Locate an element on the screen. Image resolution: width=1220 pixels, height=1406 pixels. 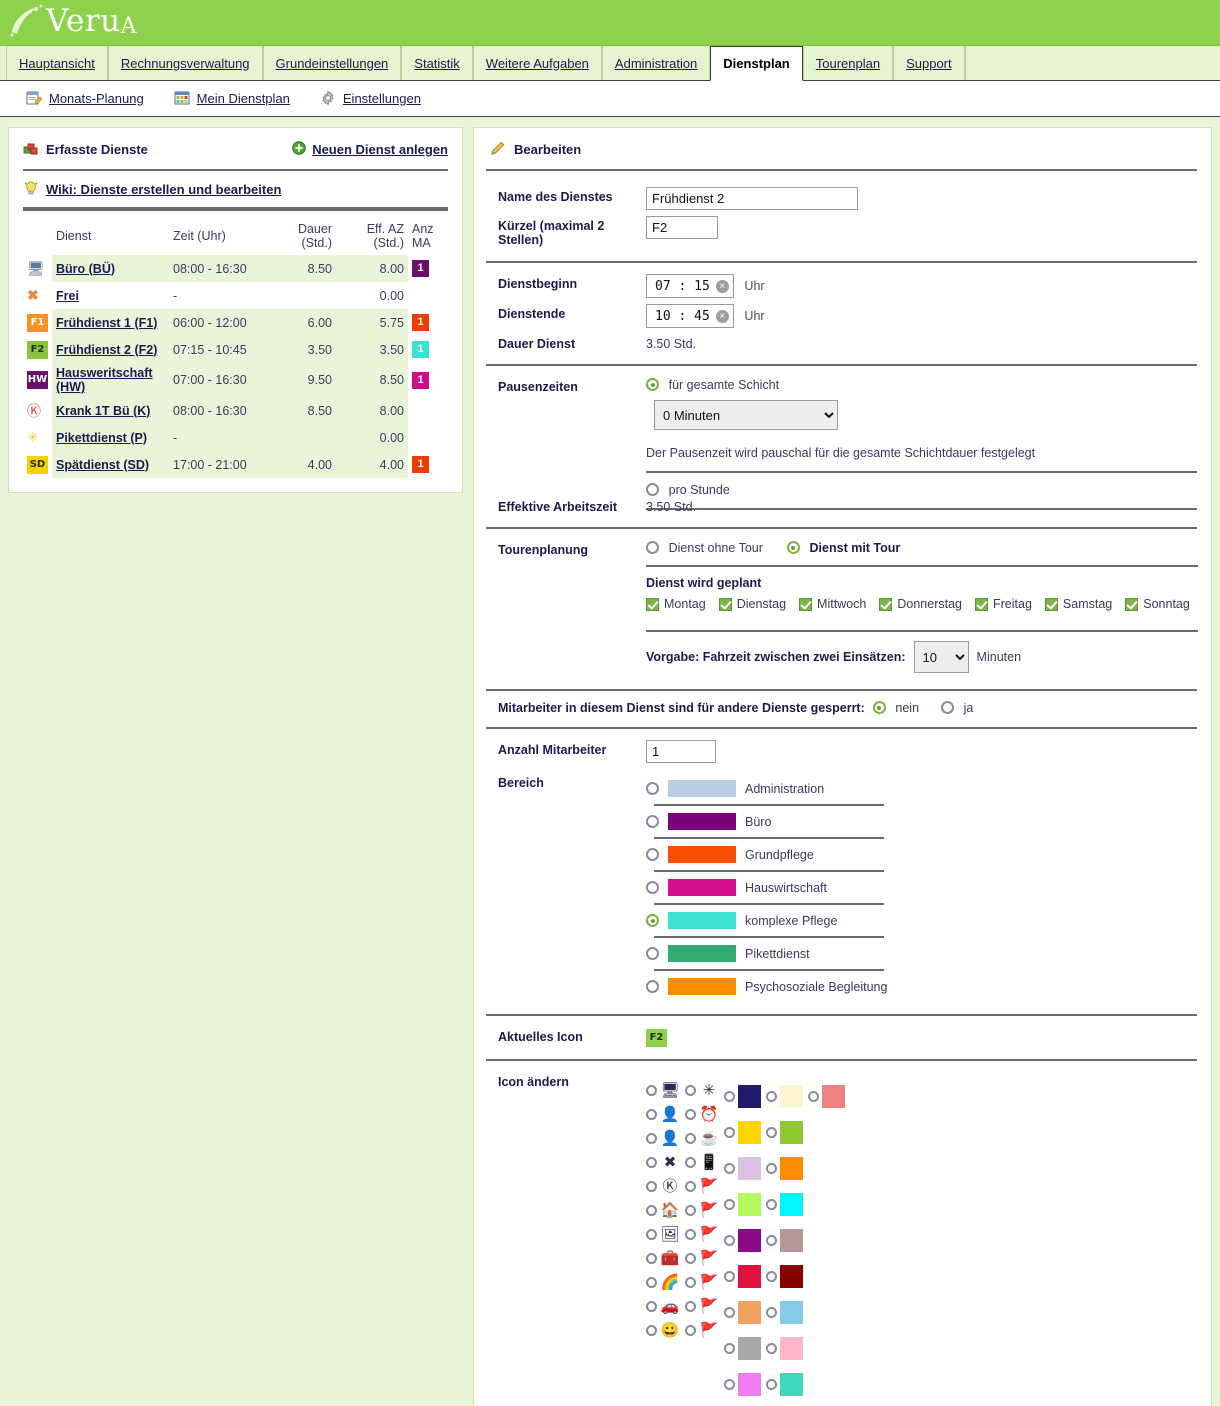
dienstbeginn-input: 07 : 15 × is located at coordinates (690, 286).